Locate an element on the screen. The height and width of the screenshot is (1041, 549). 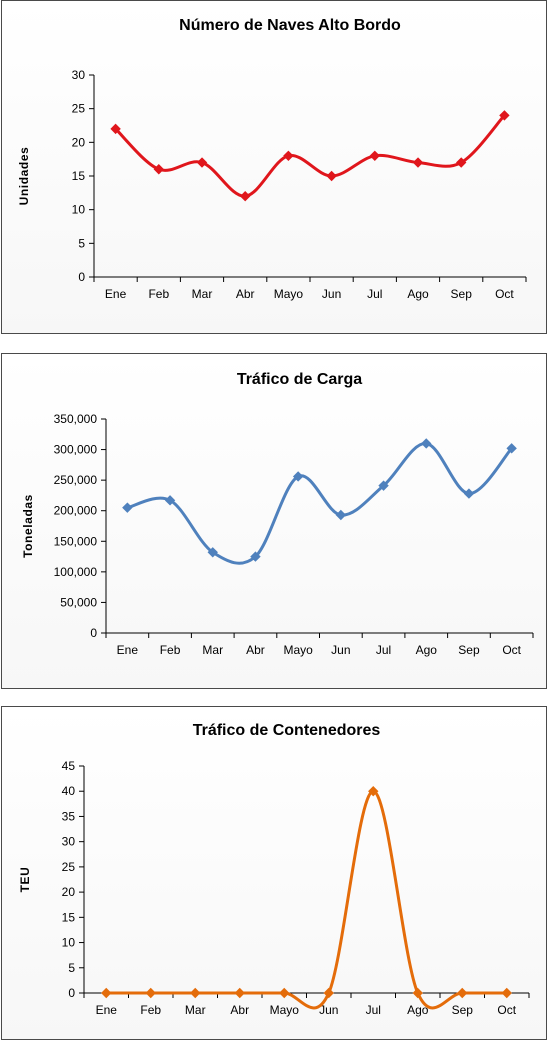
y-tick-label: 300,000 is located at coordinates (76, 450).